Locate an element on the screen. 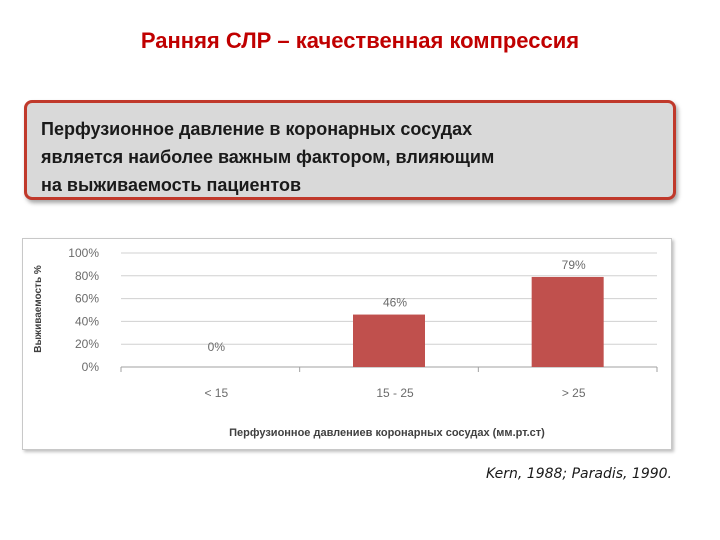 This screenshot has height=540, width=720. x-tick-label: < 15 is located at coordinates (216, 393).